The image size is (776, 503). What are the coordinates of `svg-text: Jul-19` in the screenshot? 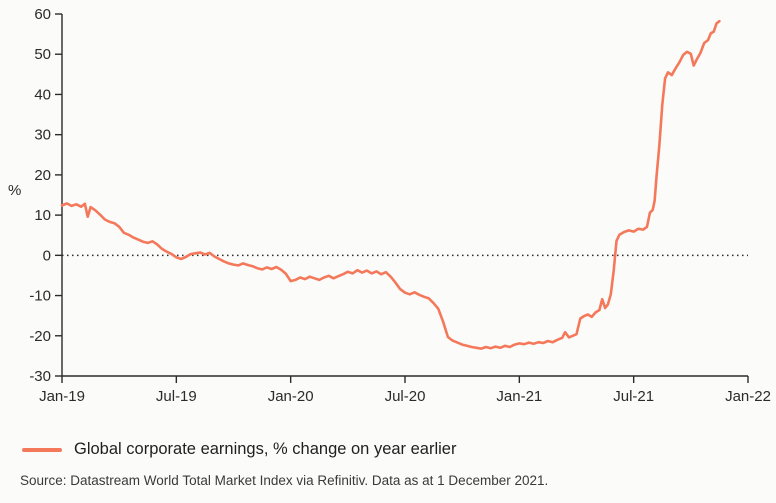 It's located at (176, 396).